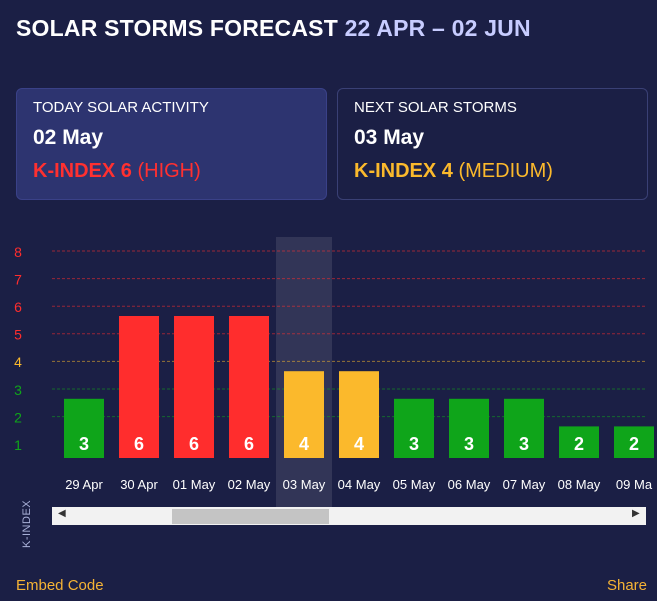 The height and width of the screenshot is (601, 657). I want to click on today-kindex-level: (HIGH), so click(169, 171).